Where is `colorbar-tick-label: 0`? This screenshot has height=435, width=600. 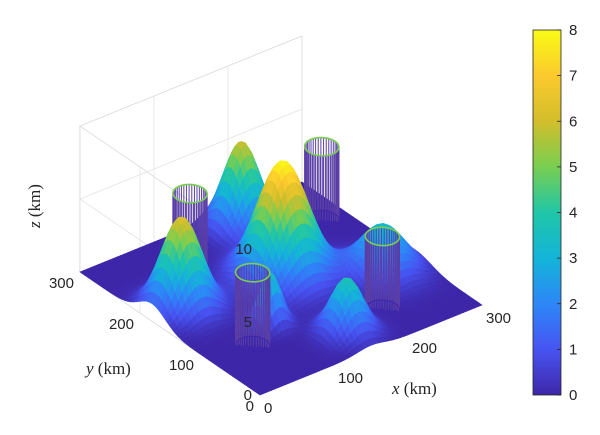 colorbar-tick-label: 0 is located at coordinates (573, 395).